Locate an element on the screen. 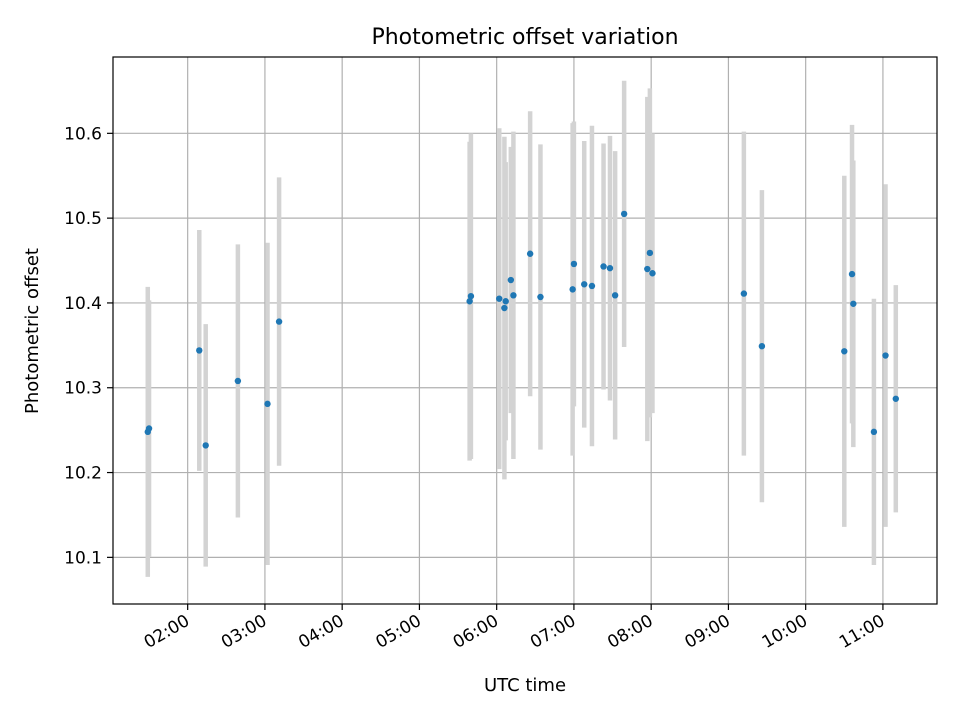 The width and height of the screenshot is (960, 720). chart-title: Photometric offset variation is located at coordinates (524, 37).